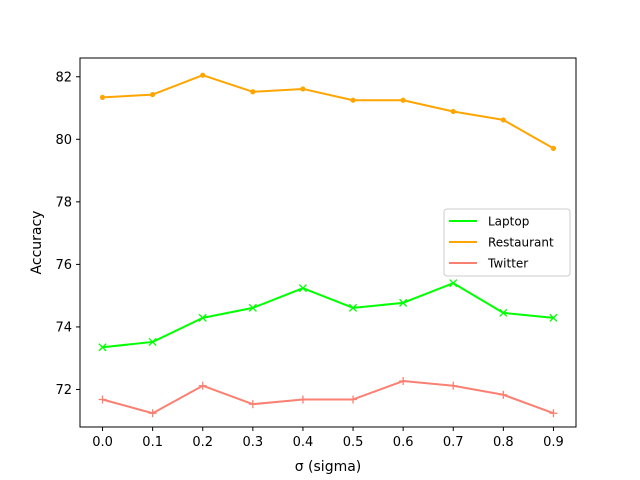 Image resolution: width=640 pixels, height=480 pixels. I want to click on x-tick-label: 0.1, so click(152, 442).